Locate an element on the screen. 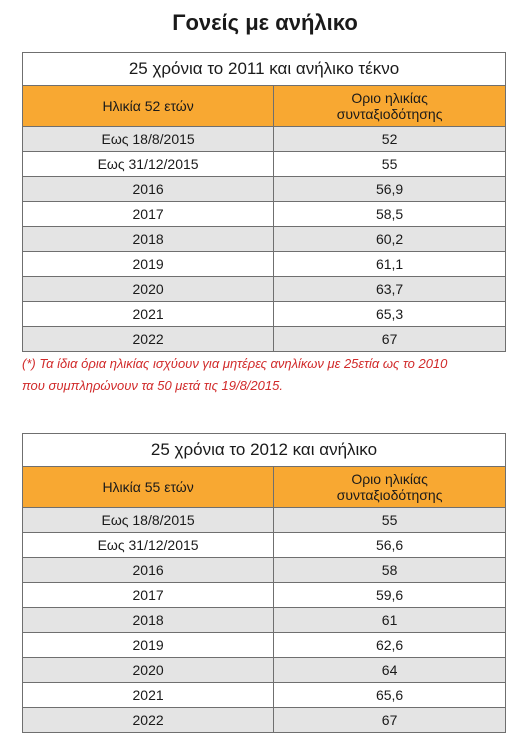  table-row: 2016 58 is located at coordinates (263, 570).